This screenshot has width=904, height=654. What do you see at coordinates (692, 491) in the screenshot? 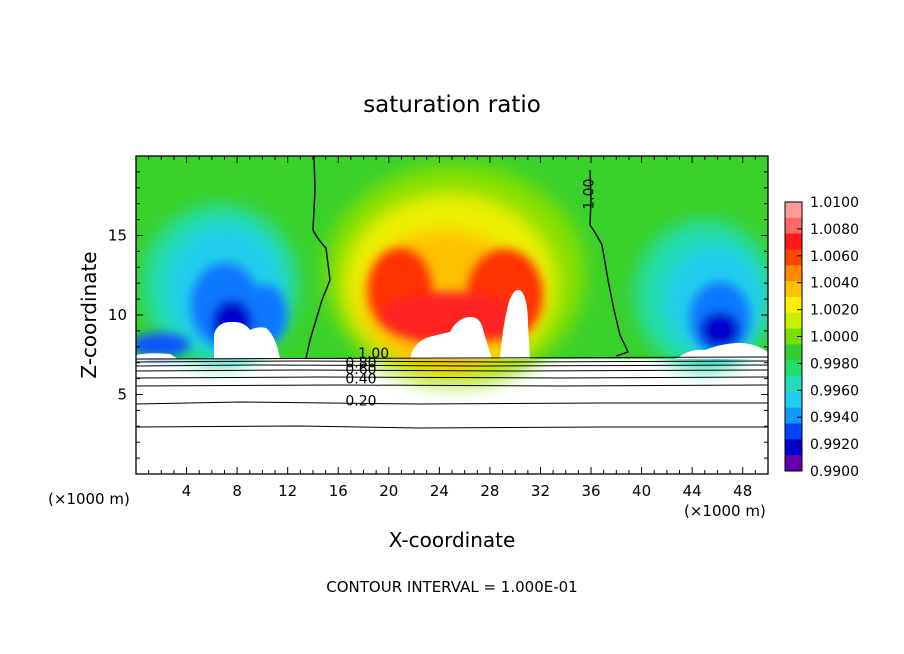
I see `x-tick-label: 44` at bounding box center [692, 491].